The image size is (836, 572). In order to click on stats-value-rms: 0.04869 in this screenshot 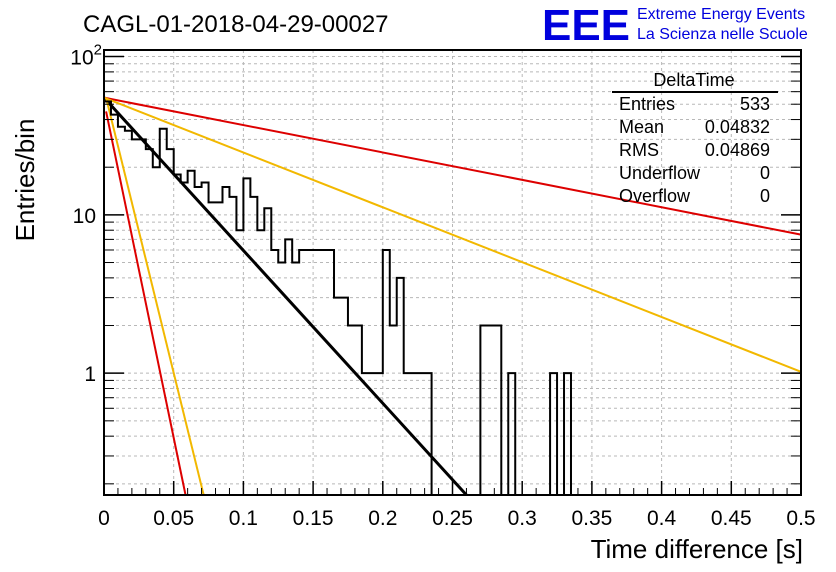, I will do `click(737, 150)`.